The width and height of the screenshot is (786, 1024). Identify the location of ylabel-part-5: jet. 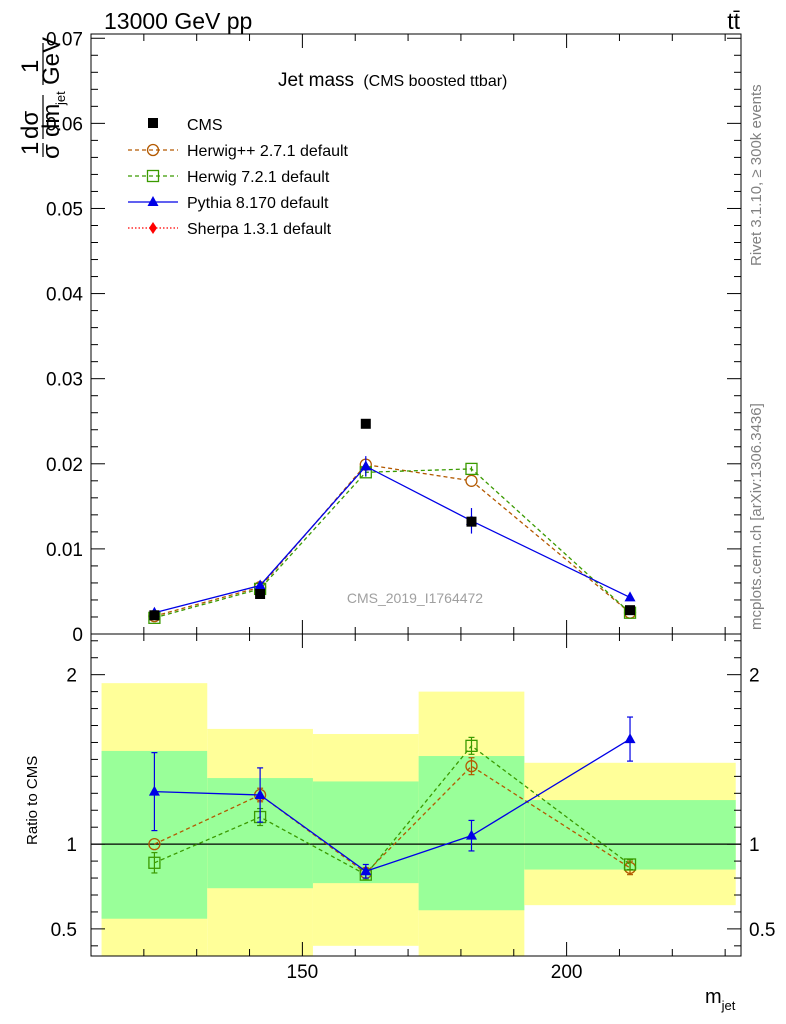
(60, 98).